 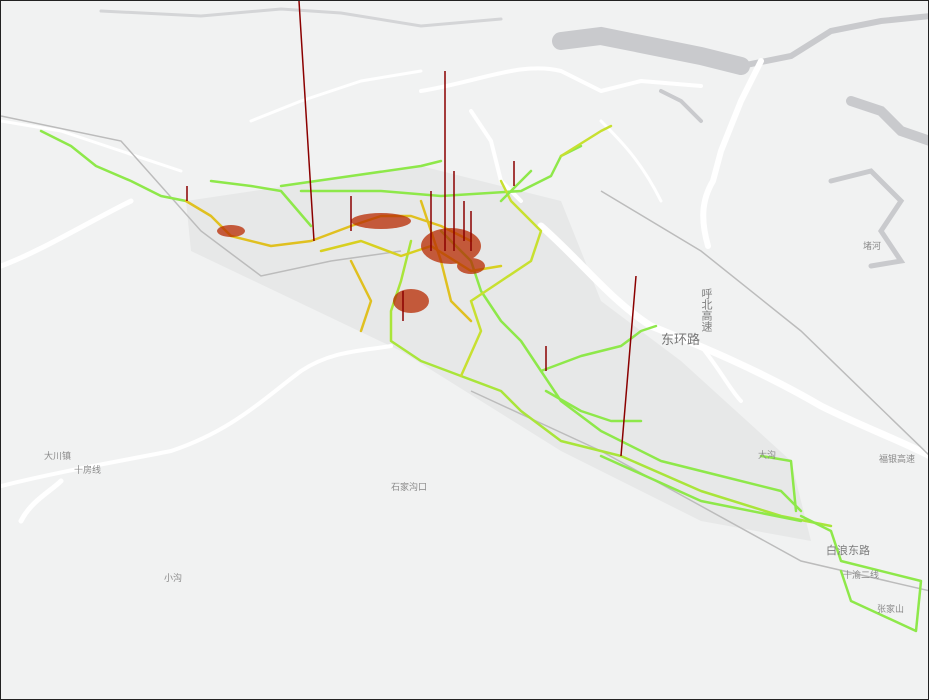 What do you see at coordinates (861, 576) in the screenshot?
I see `label-shiyu-line: 十渝二线` at bounding box center [861, 576].